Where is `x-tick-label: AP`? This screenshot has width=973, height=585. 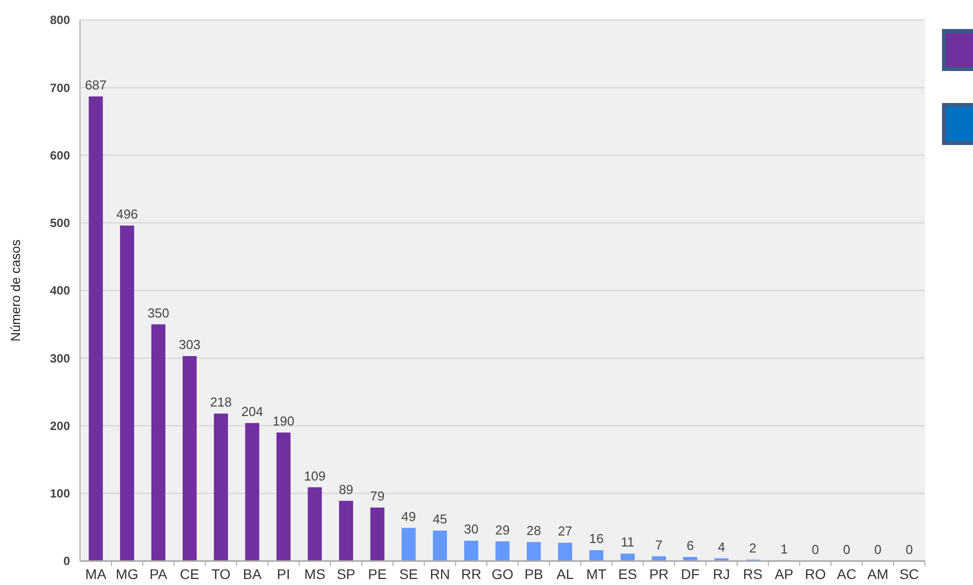
x-tick-label: AP is located at coordinates (784, 574).